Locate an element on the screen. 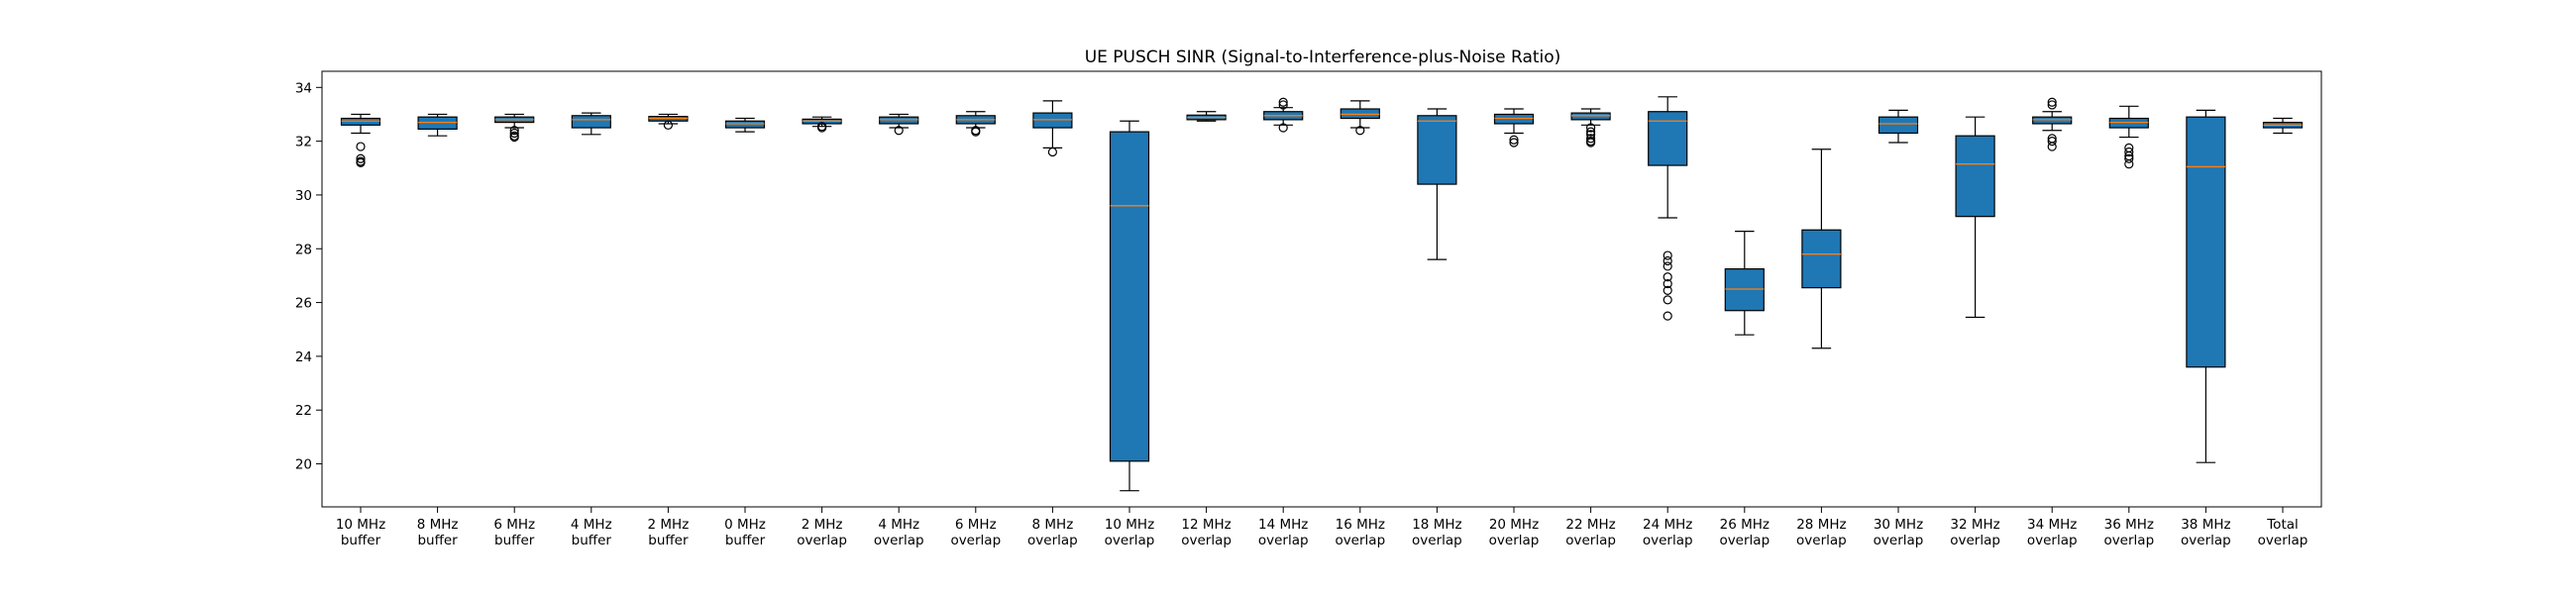  x-tick-label: 20 MHz overlap is located at coordinates (1514, 532).